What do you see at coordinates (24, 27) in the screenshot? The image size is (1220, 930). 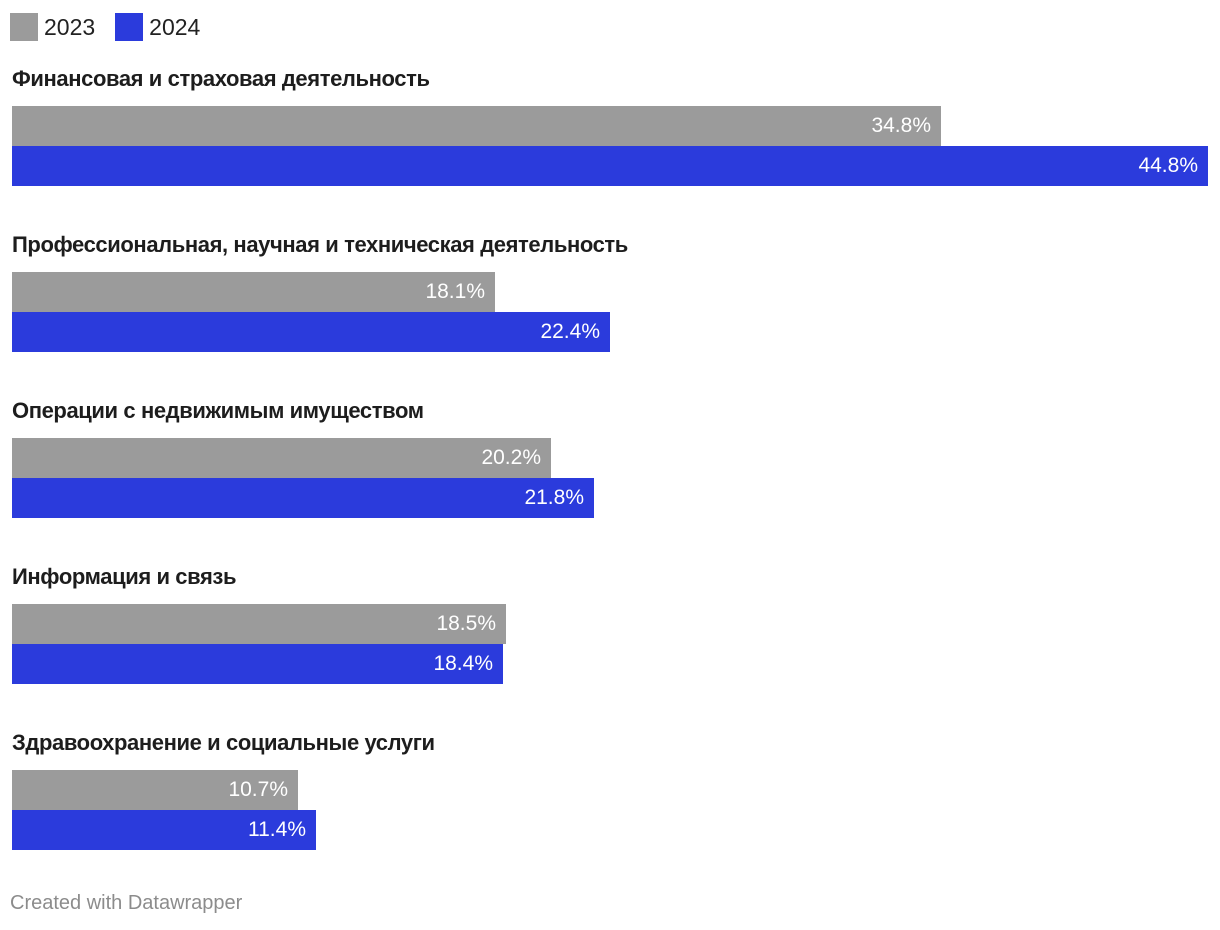 I see `legend-swatch-2023` at bounding box center [24, 27].